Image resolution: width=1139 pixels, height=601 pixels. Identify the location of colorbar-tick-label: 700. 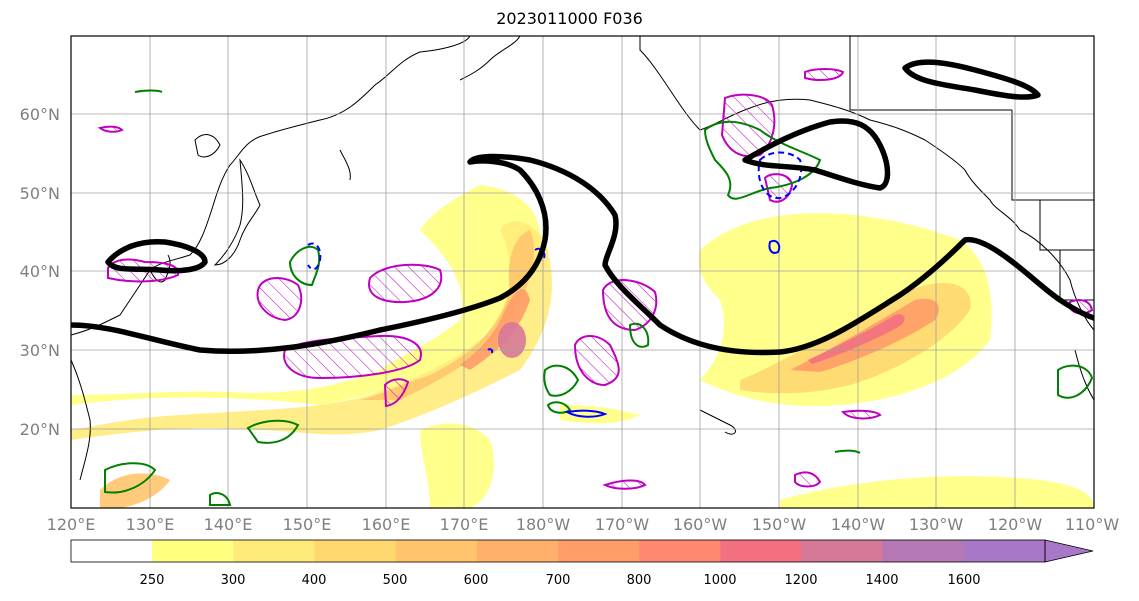
(558, 580).